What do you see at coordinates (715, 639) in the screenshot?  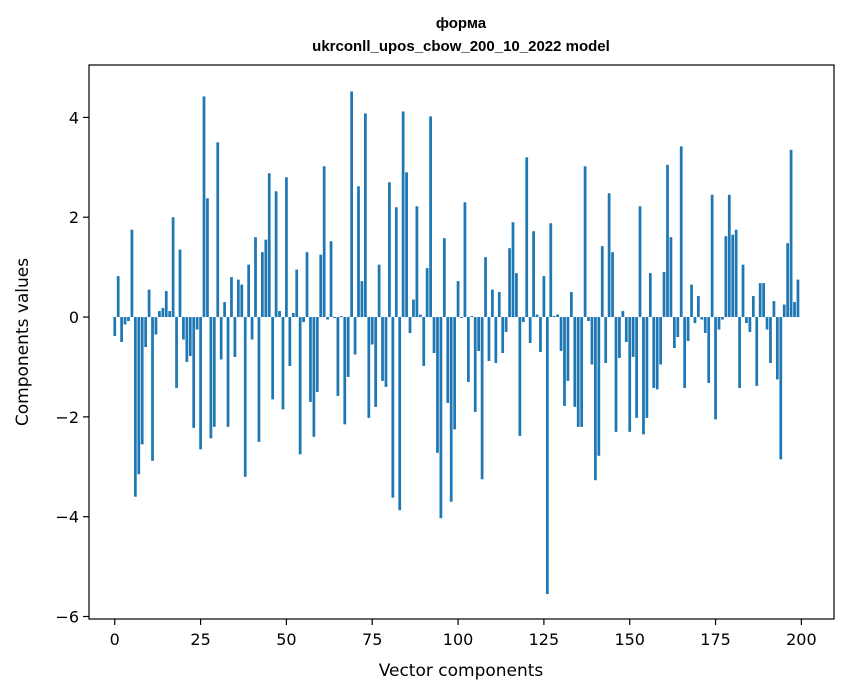 I see `x-tick-label: 175` at bounding box center [715, 639].